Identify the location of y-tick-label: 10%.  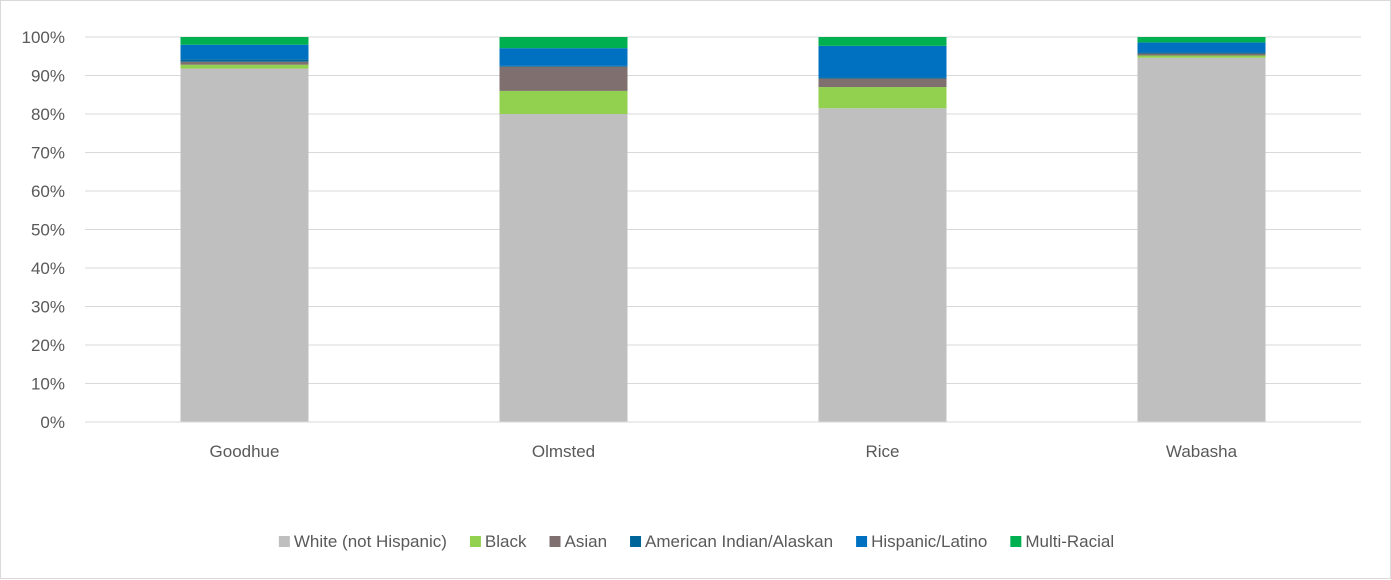
(48, 384).